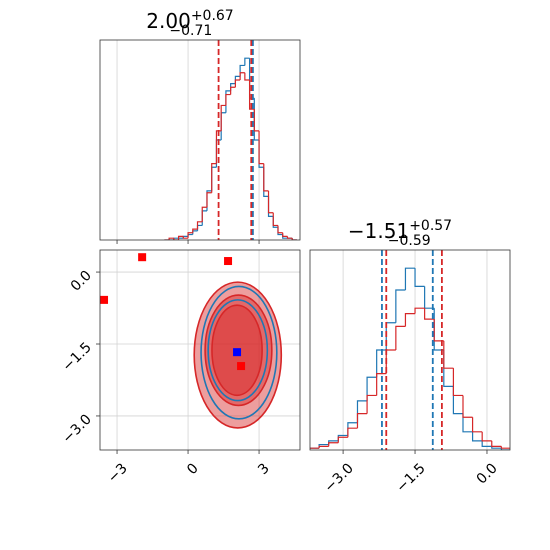  I want to click on panel-title: −1.51+0.57 −0.59, so click(400, 233).